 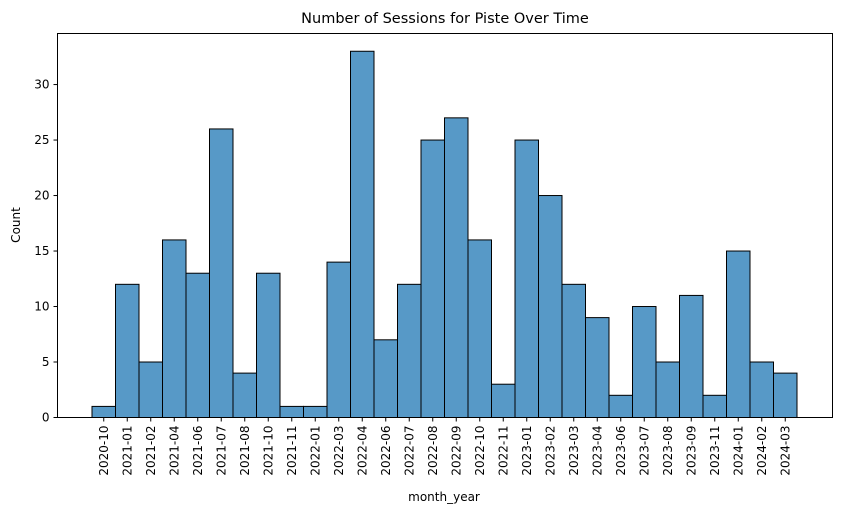 What do you see at coordinates (386, 451) in the screenshot?
I see `x-tick-label: 2022-06` at bounding box center [386, 451].